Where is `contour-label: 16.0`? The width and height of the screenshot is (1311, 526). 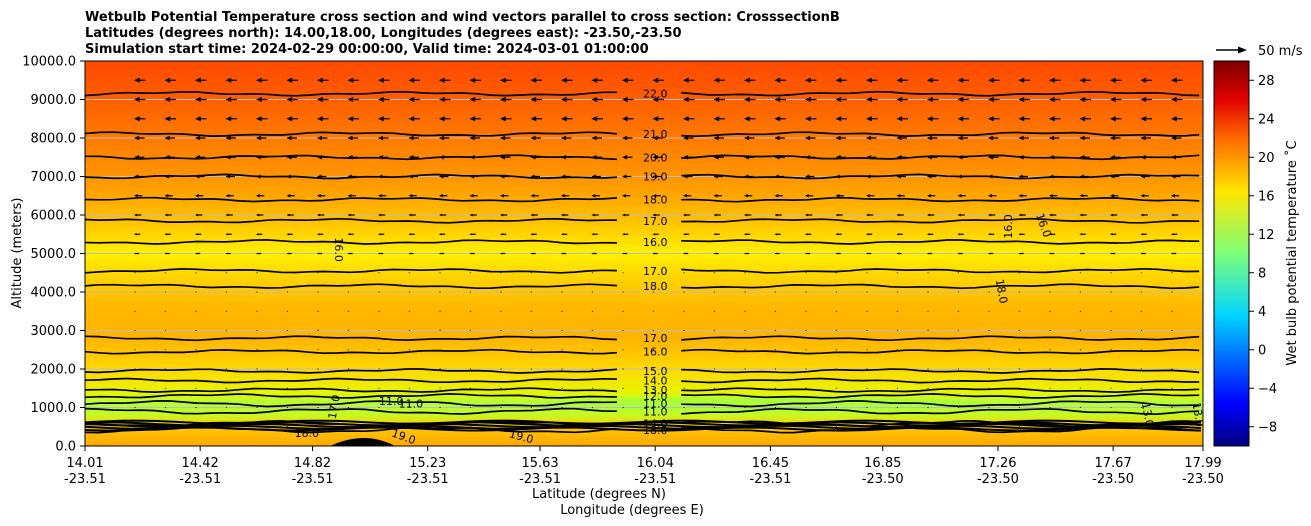
contour-label: 16.0 is located at coordinates (1008, 226).